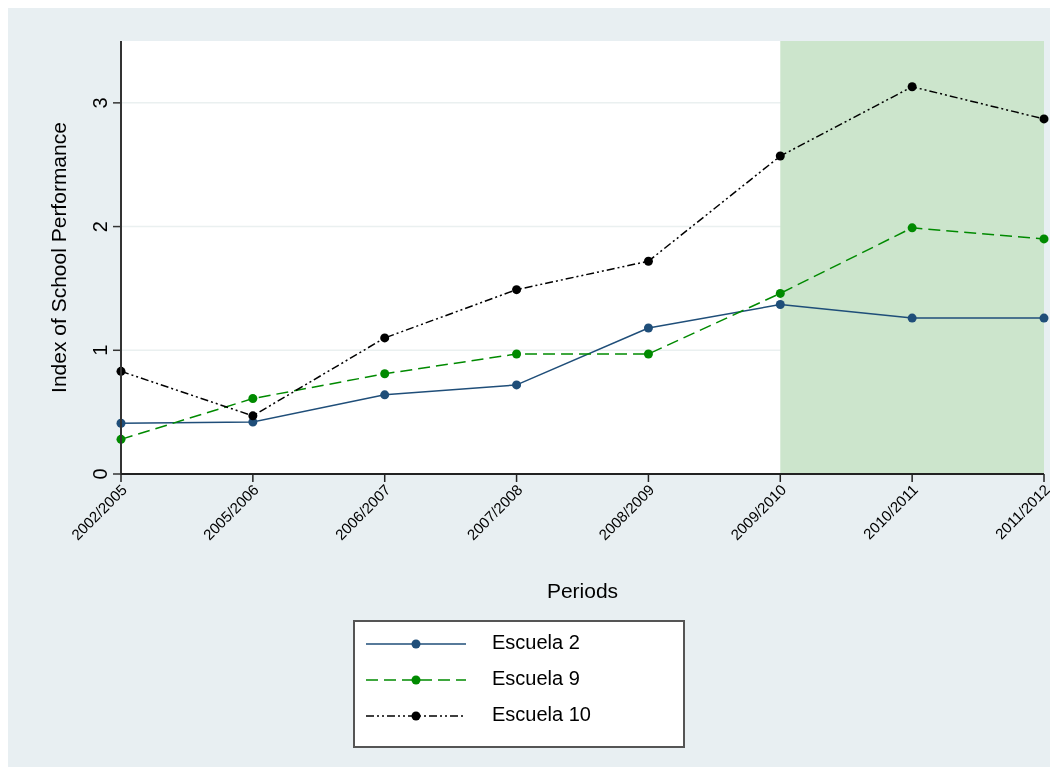  Describe the element at coordinates (536, 678) in the screenshot. I see `legend-label: Escuela 9` at that location.